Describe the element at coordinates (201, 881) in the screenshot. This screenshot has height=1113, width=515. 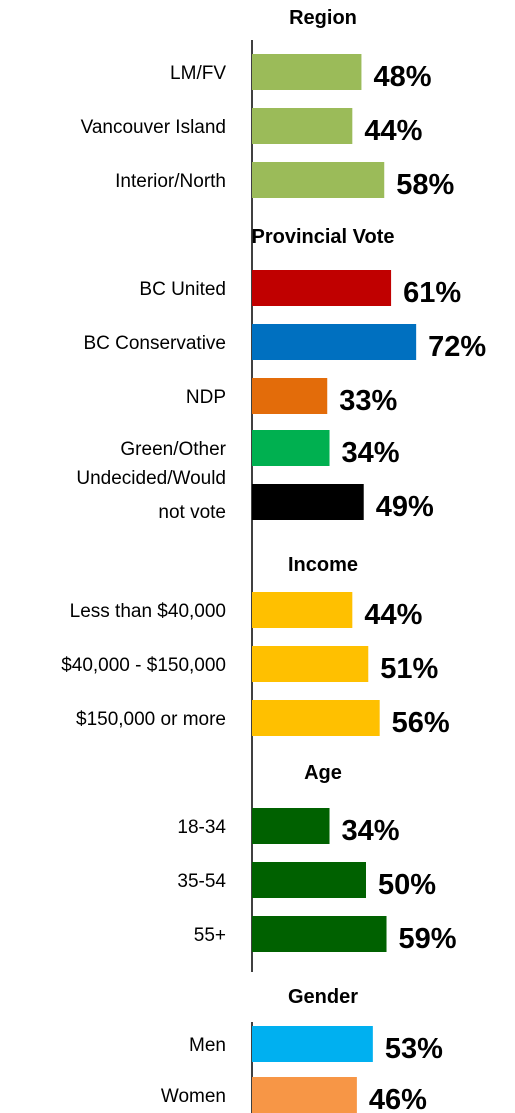
I see `category-label-3-1: 35-54` at that location.